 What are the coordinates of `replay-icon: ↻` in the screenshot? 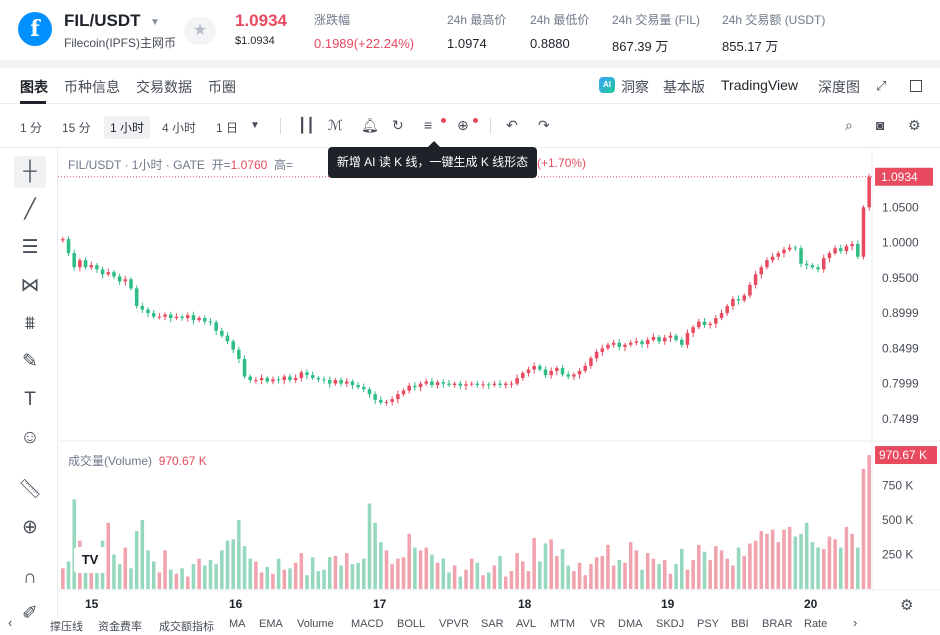 It's located at (398, 125).